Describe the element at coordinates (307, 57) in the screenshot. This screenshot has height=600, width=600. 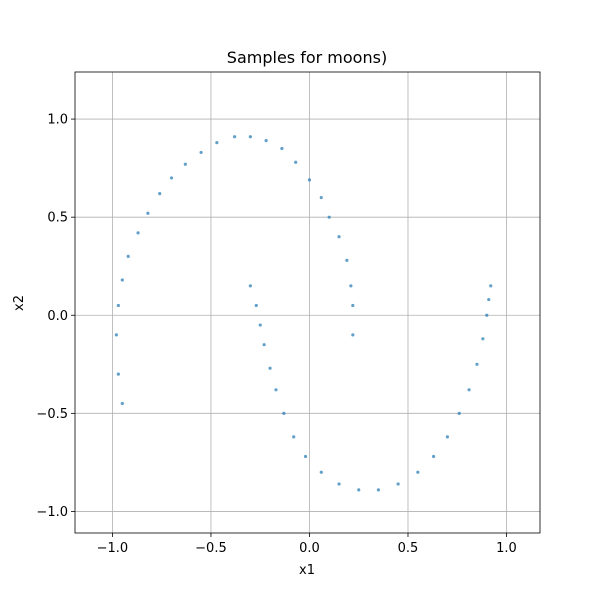
I see `chart-title: Samples for moons)` at that location.